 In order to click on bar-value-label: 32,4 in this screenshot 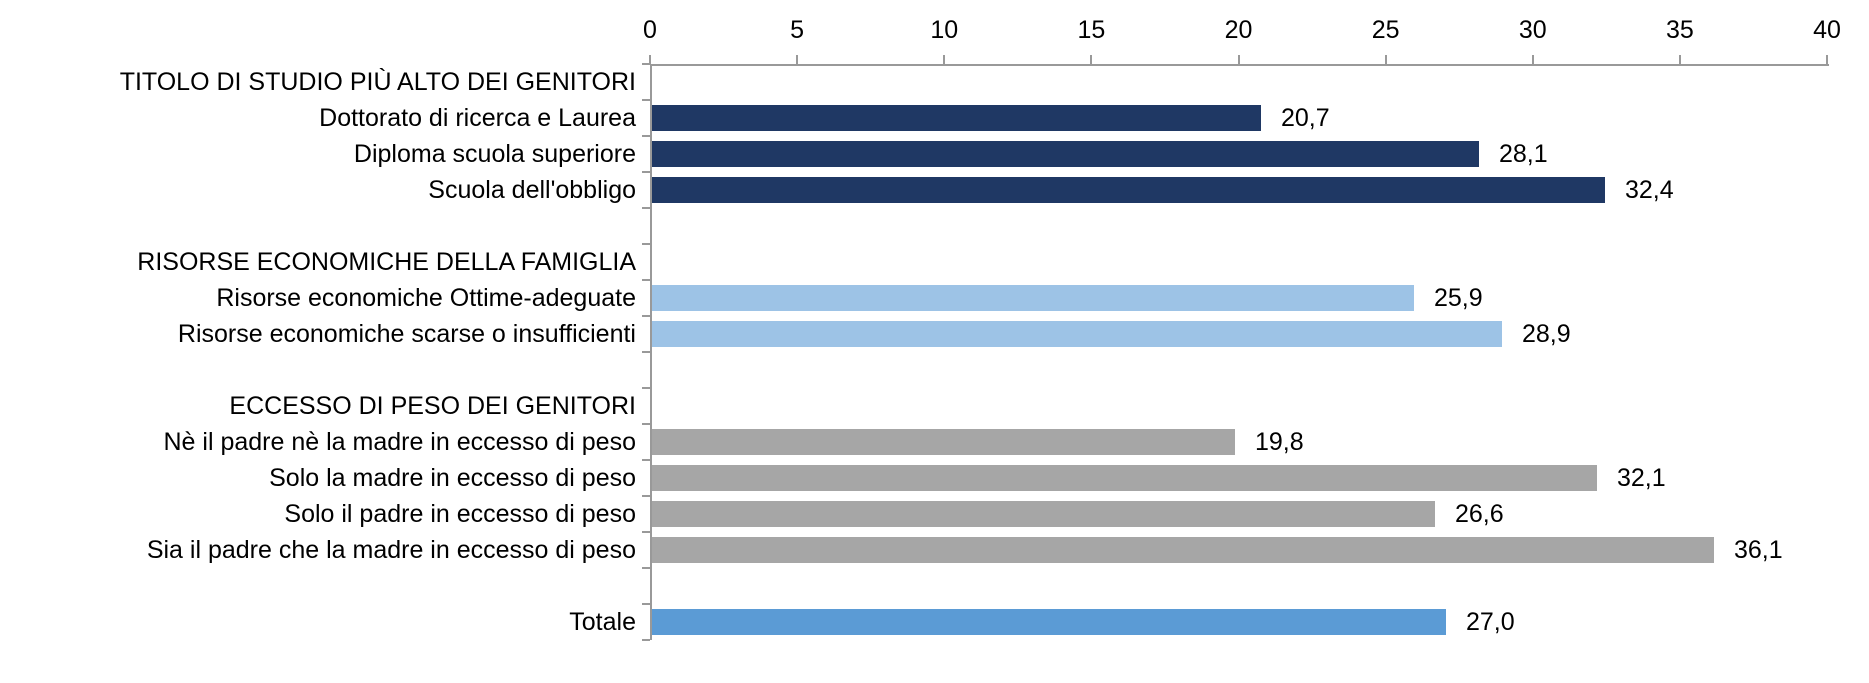, I will do `click(1649, 190)`.